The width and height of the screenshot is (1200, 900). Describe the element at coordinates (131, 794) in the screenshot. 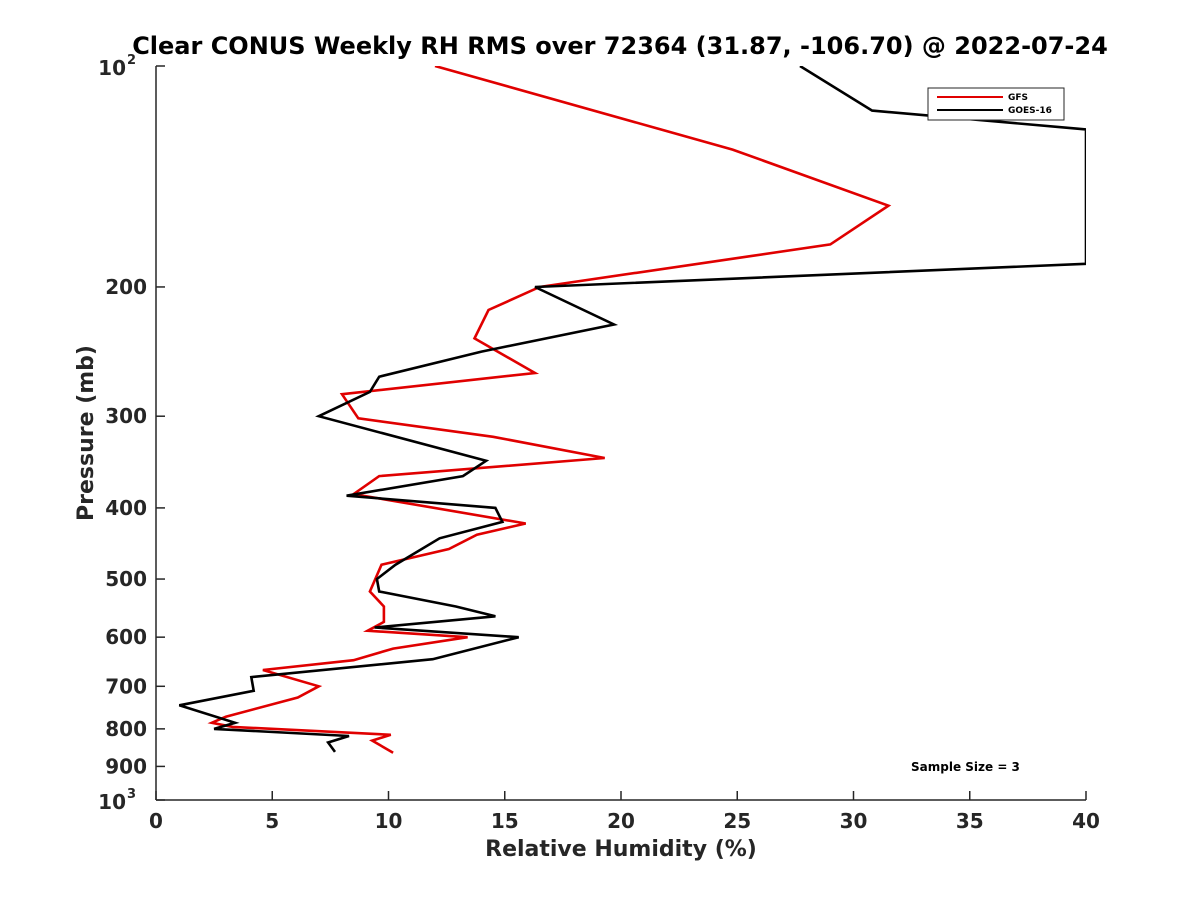

I see `y-tick-exponent: 3` at that location.